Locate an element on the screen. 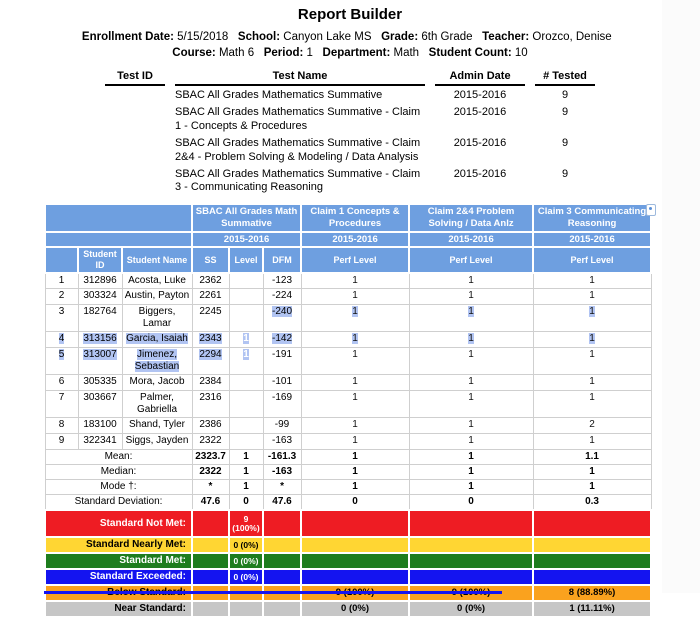 Image resolution: width=700 pixels, height=618 pixels. grade-field: Grade: 6th Grade is located at coordinates (427, 37).